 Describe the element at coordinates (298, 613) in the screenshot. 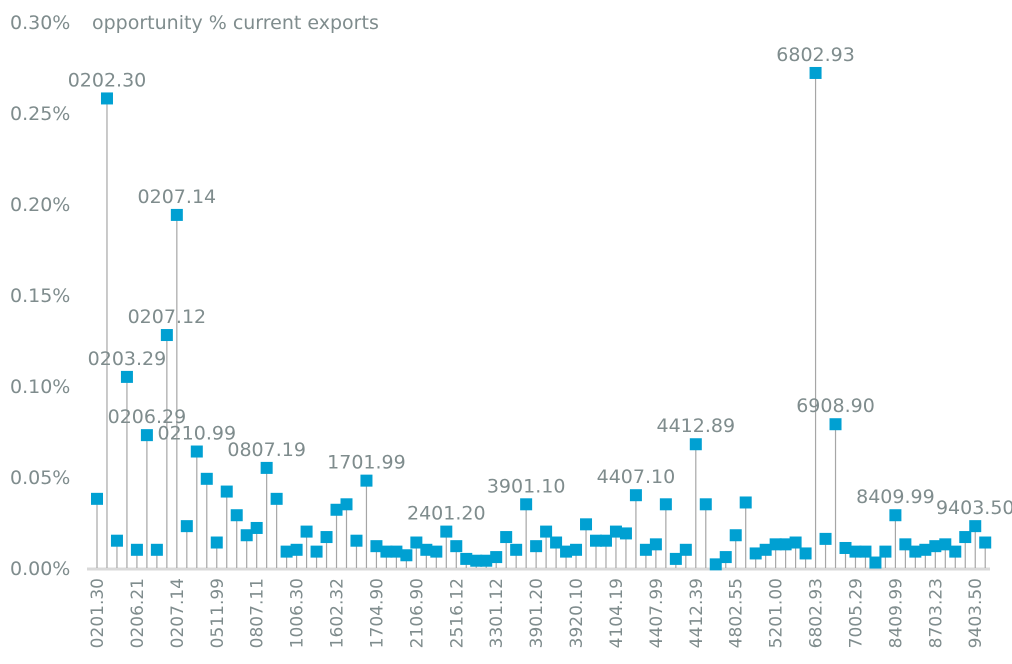

I see `x-tick-label: 1006.30` at that location.